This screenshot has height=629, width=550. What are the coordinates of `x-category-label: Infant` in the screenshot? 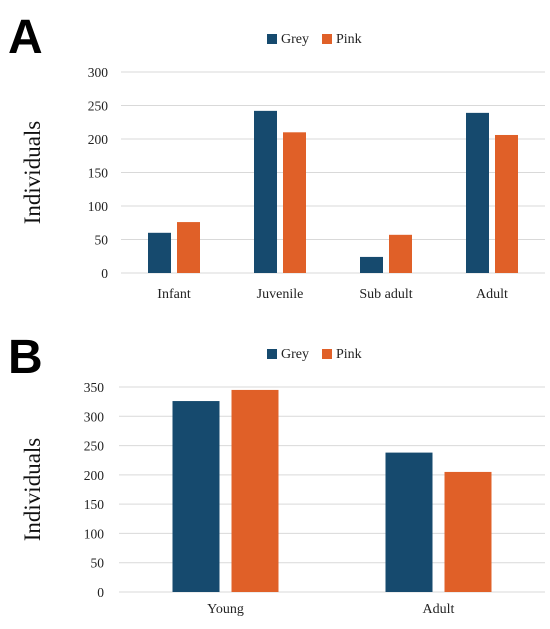 It's located at (174, 294).